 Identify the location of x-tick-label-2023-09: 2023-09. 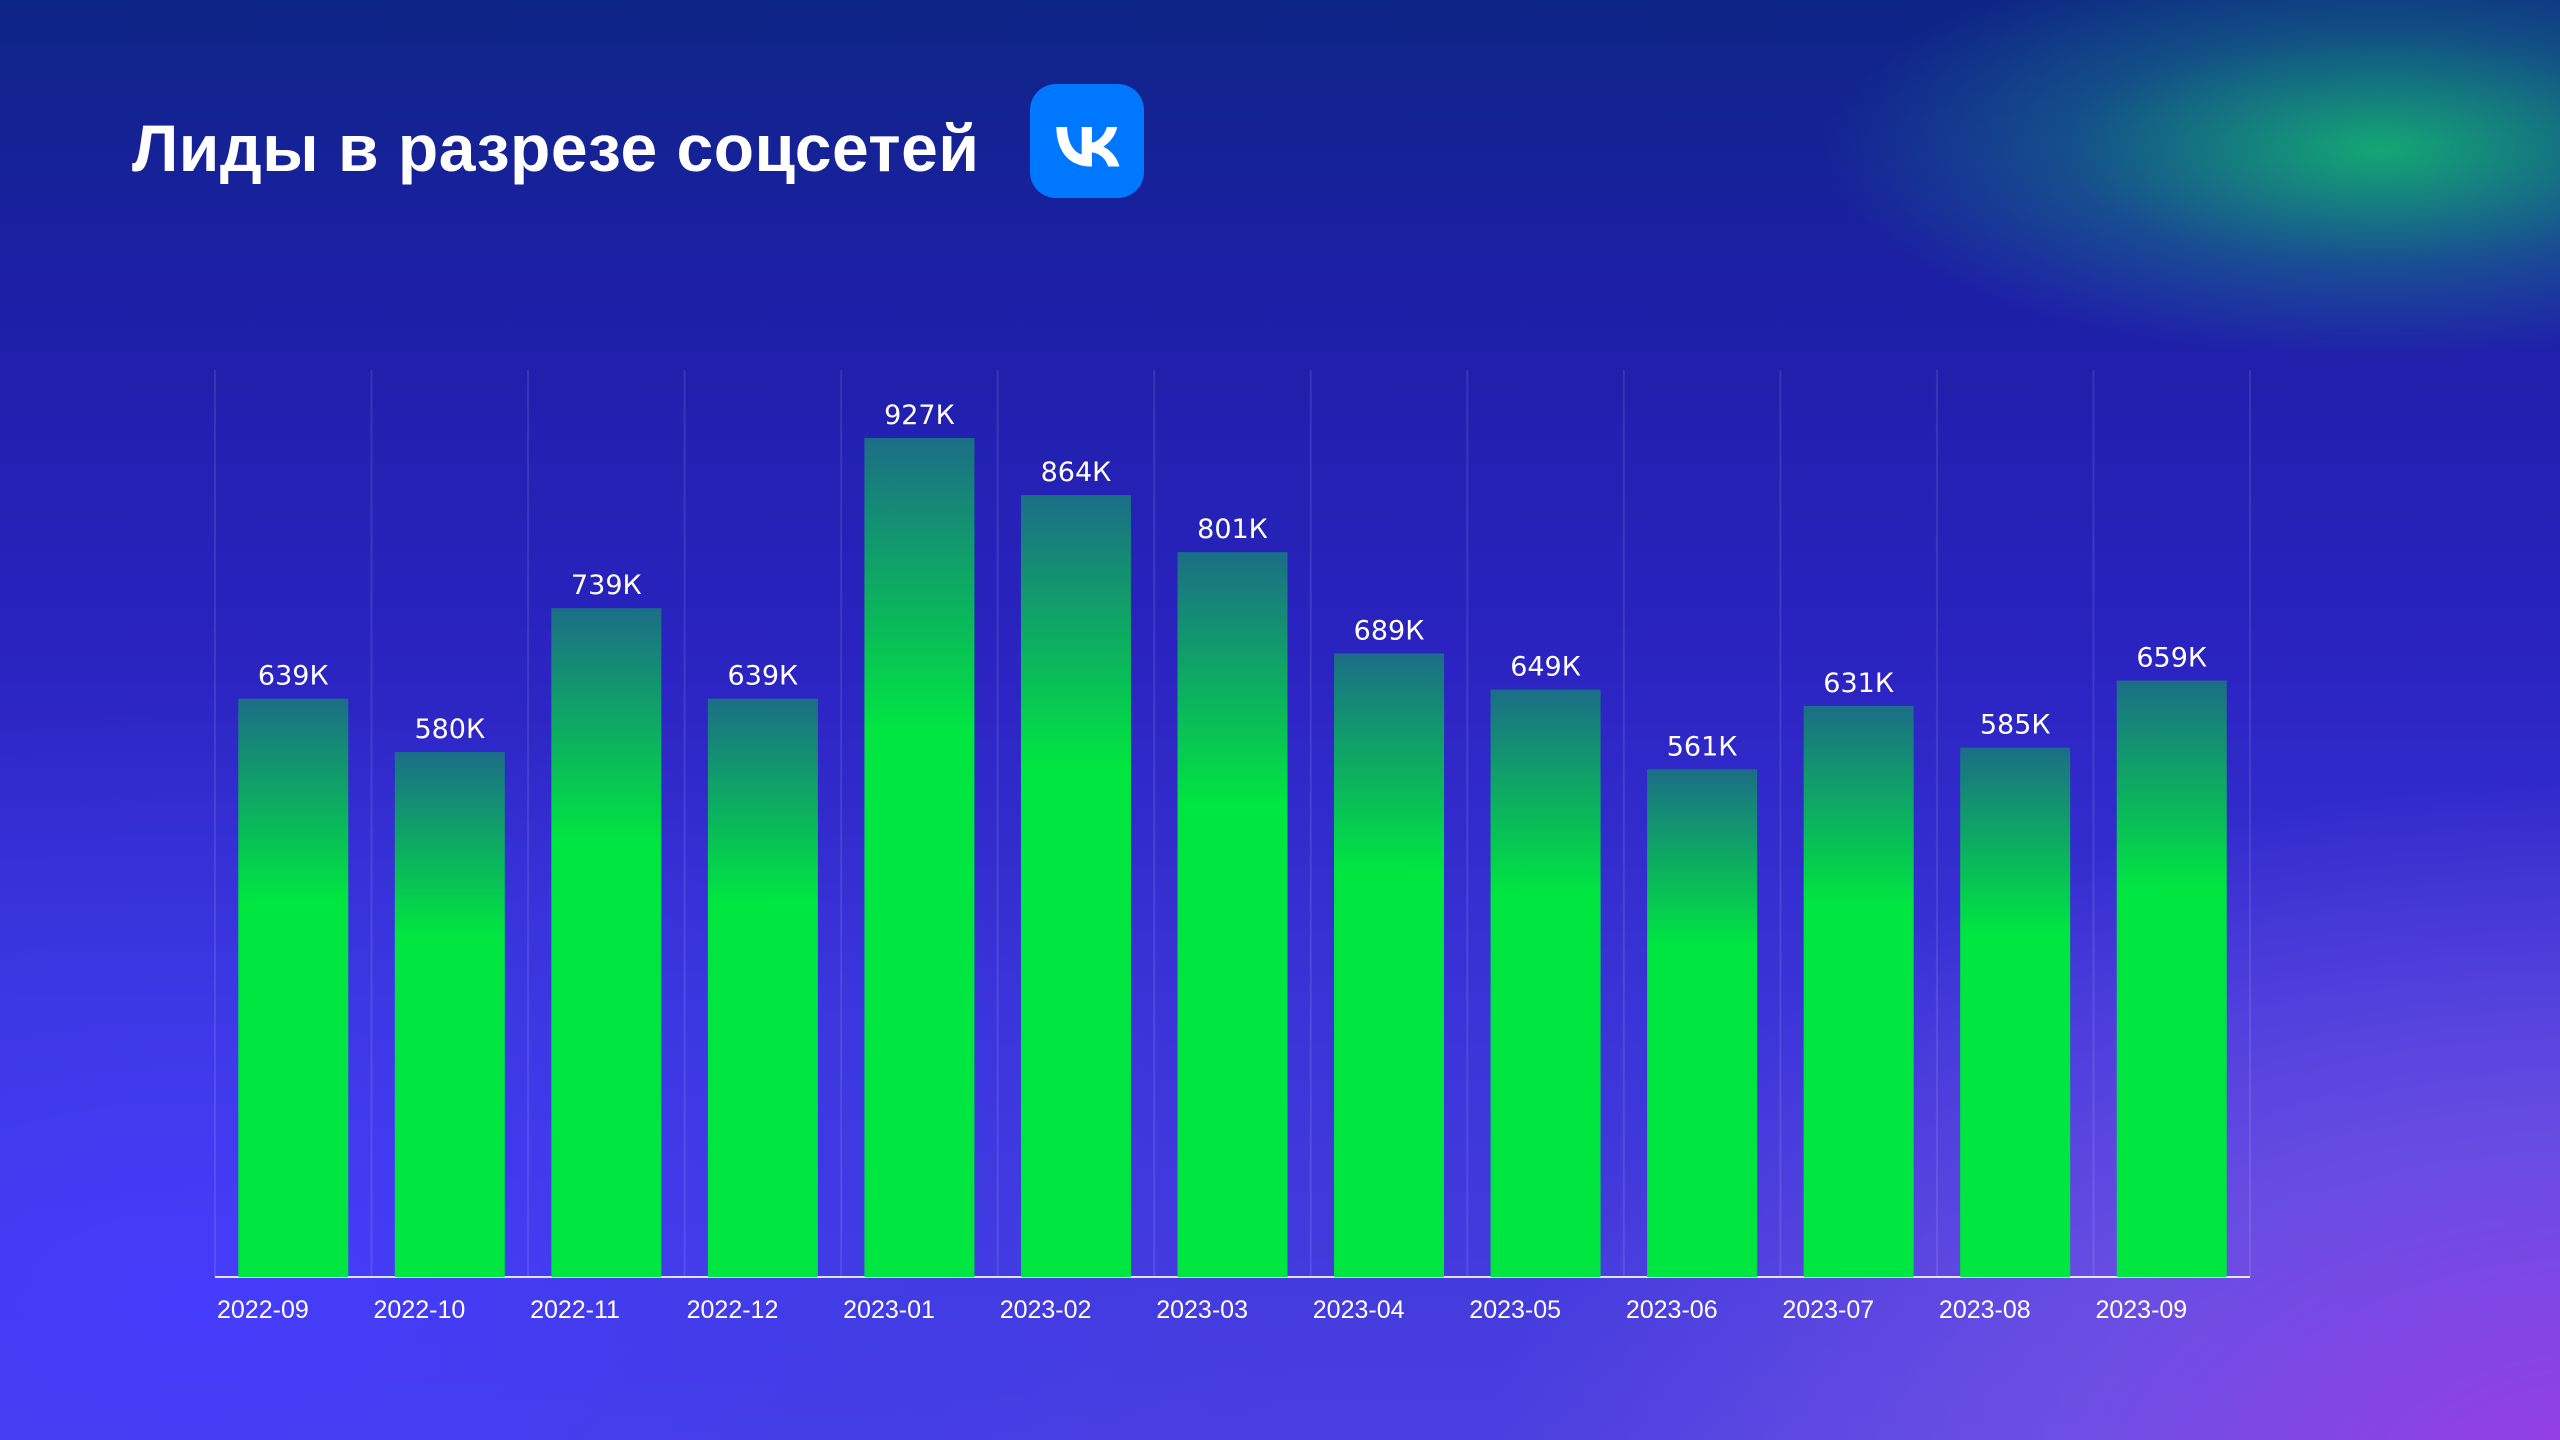
(2141, 1310).